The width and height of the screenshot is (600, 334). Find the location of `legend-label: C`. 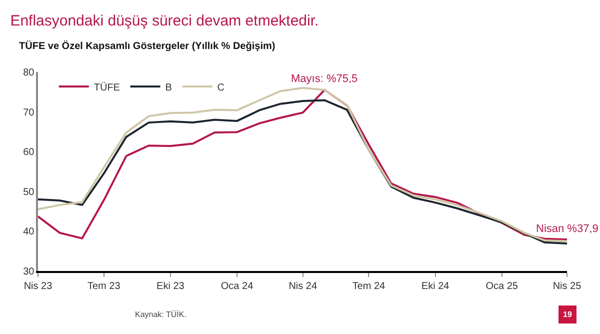

legend-label: C is located at coordinates (221, 88).